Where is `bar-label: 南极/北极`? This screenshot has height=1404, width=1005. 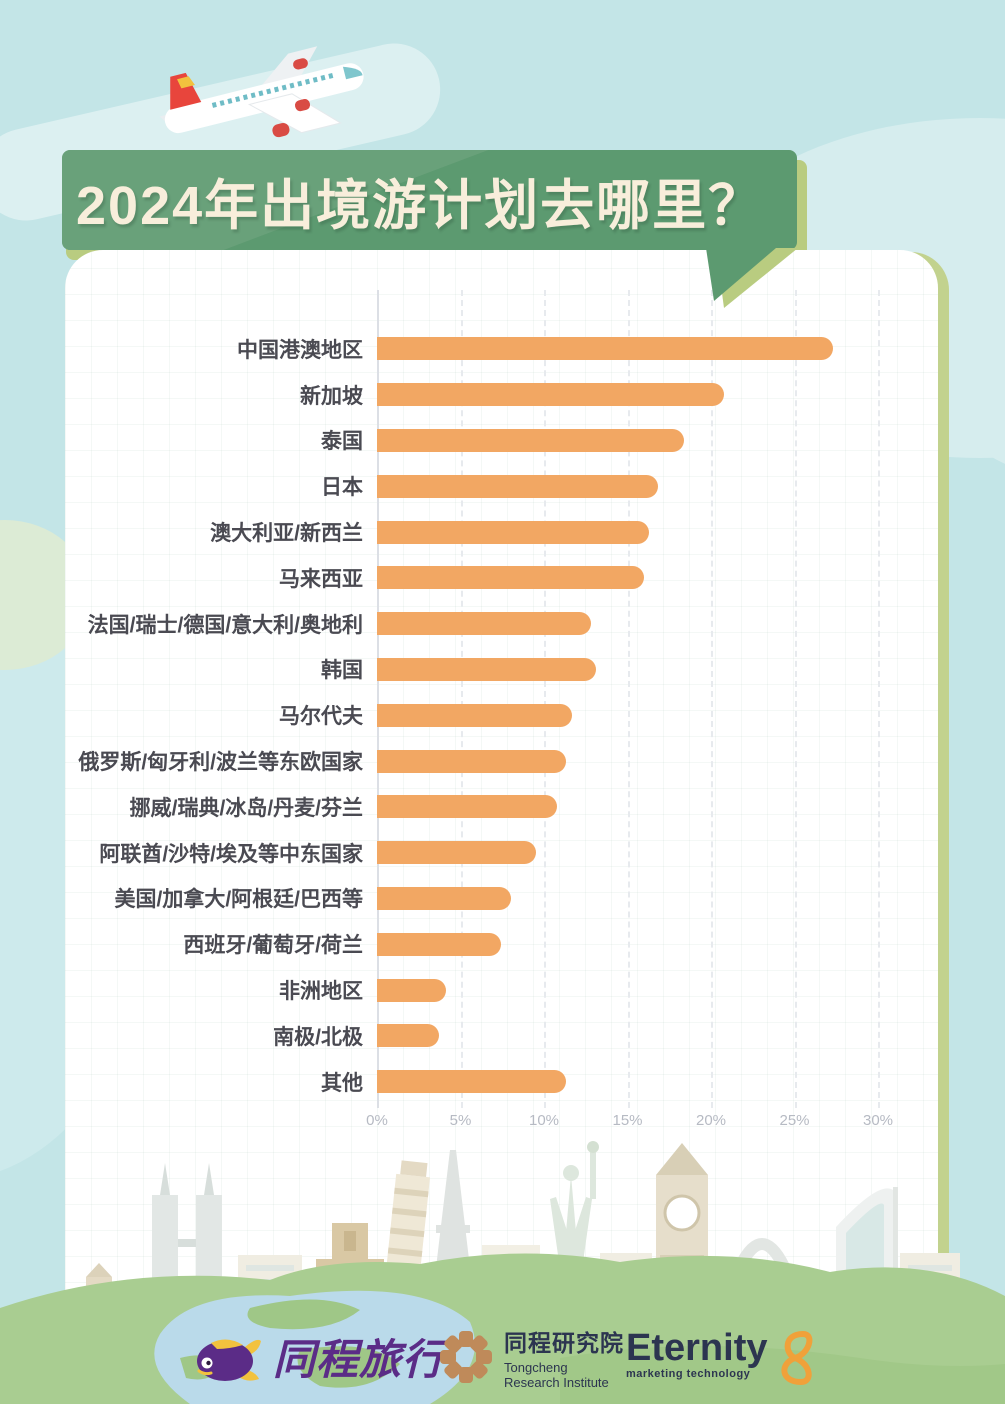 bar-label: 南极/北极 is located at coordinates (318, 1037).